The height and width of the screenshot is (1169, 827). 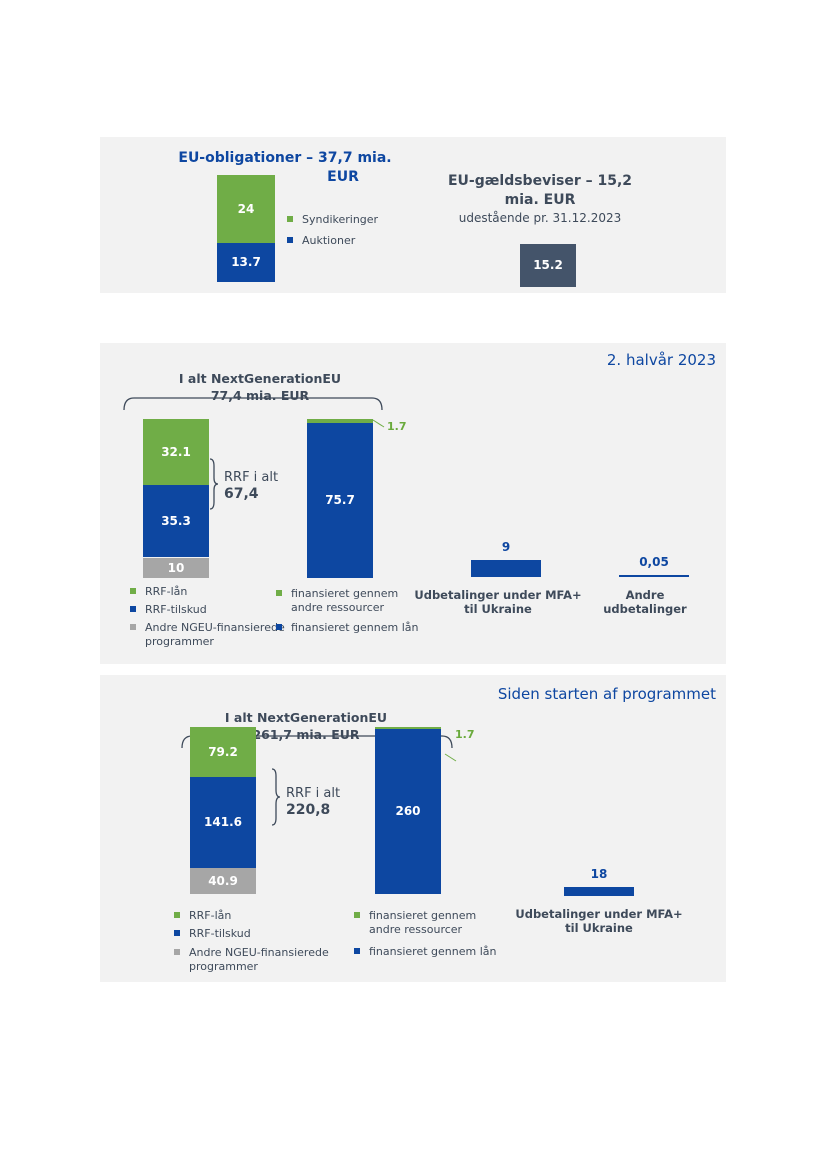 I want to click on bar-value-label: 79.2, so click(x=223, y=751).